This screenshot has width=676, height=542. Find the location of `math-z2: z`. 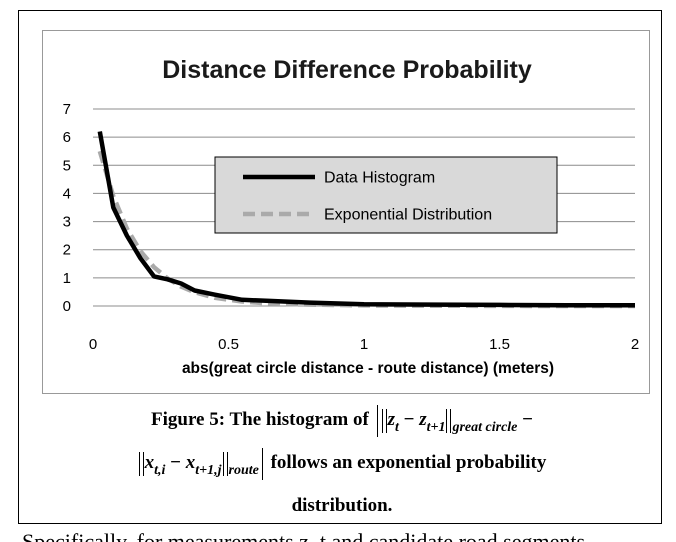

math-z2: z is located at coordinates (423, 419).